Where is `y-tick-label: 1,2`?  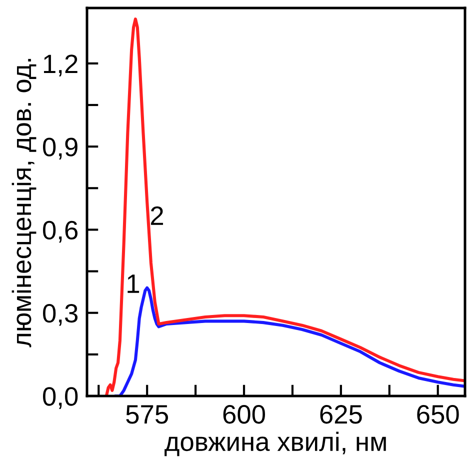 y-tick-label: 1,2 is located at coordinates (61, 65).